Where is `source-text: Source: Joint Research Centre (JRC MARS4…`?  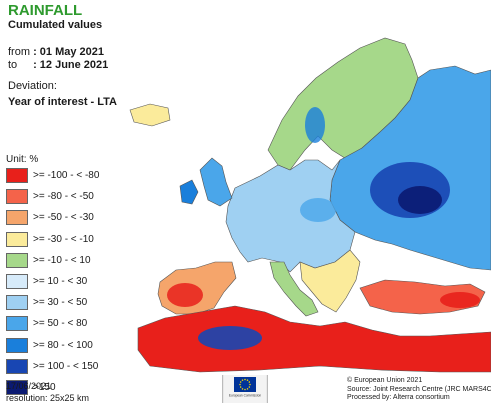
source-text: Source: Joint Research Centre (JRC MARS4… is located at coordinates (419, 389).